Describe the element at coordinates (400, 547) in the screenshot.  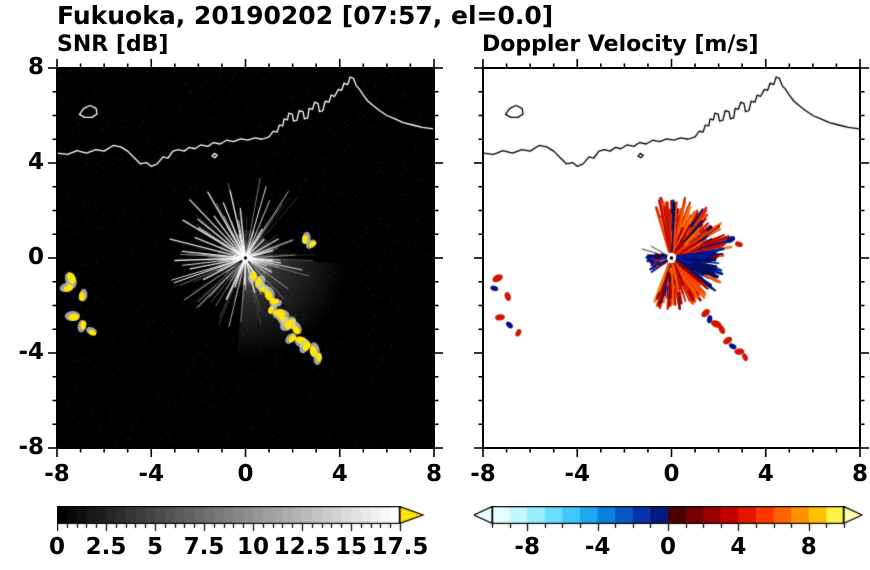
I see `snr-colorbar-label: 17.5` at that location.